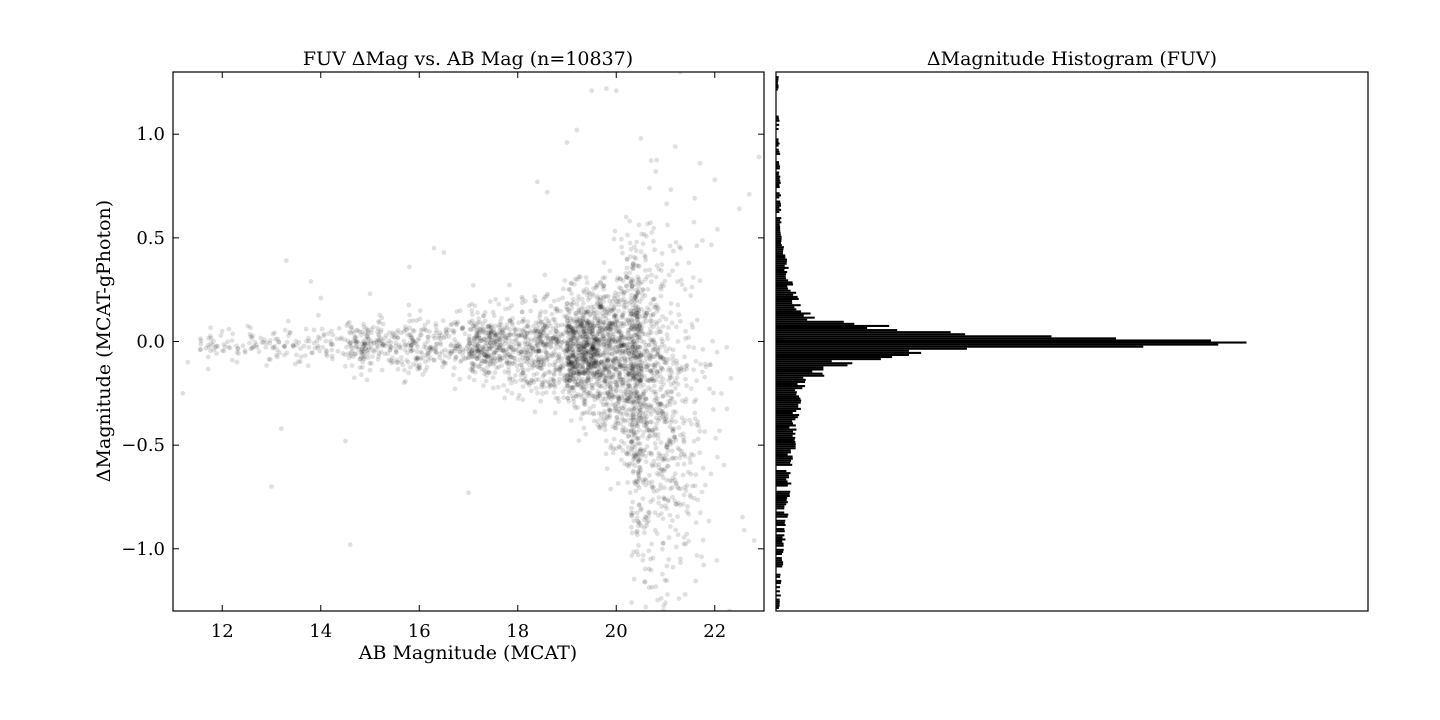  I want to click on y-tick-label: 0.5, so click(150, 238).